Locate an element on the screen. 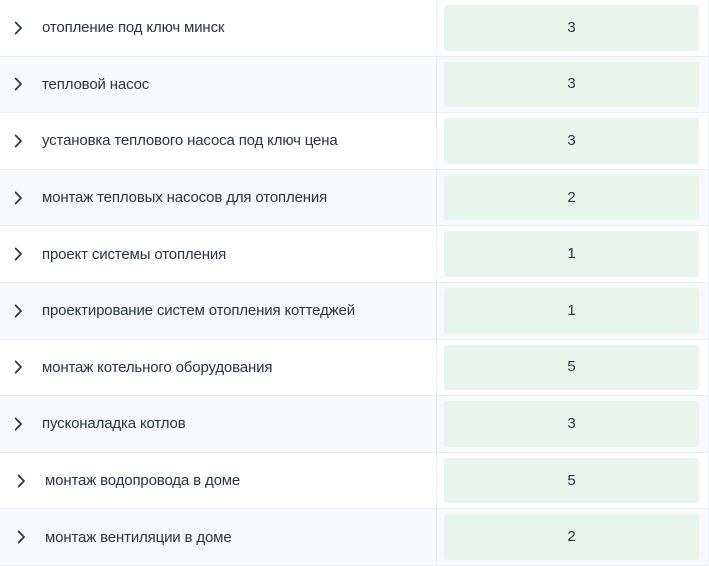 The width and height of the screenshot is (709, 566). keyword-cell: монтаж котельного оборудования is located at coordinates (218, 367).